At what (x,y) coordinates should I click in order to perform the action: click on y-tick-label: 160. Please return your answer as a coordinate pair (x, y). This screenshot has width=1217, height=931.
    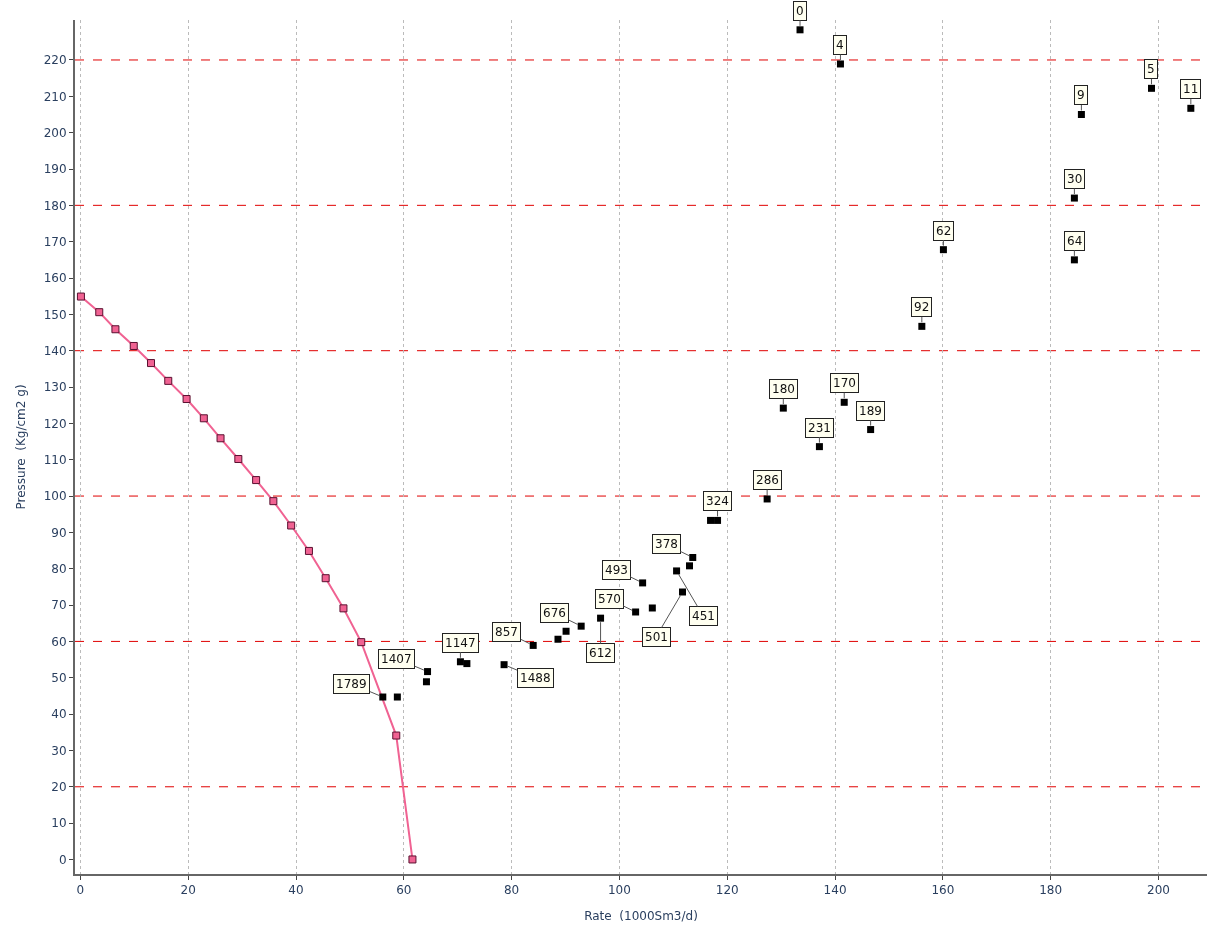
    Looking at the image, I should click on (55, 278).